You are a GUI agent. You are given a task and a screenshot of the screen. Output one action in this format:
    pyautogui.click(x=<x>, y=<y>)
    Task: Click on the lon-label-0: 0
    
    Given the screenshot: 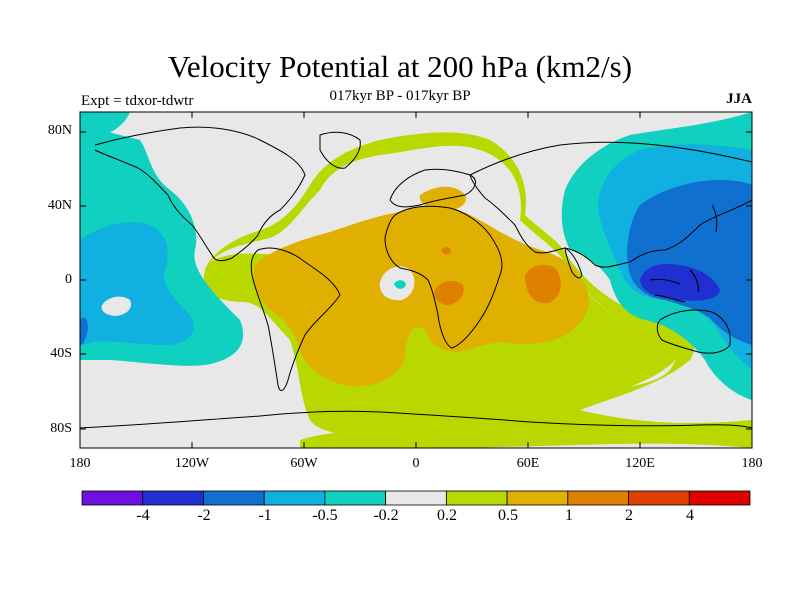 What is the action you would take?
    pyautogui.click(x=416, y=463)
    